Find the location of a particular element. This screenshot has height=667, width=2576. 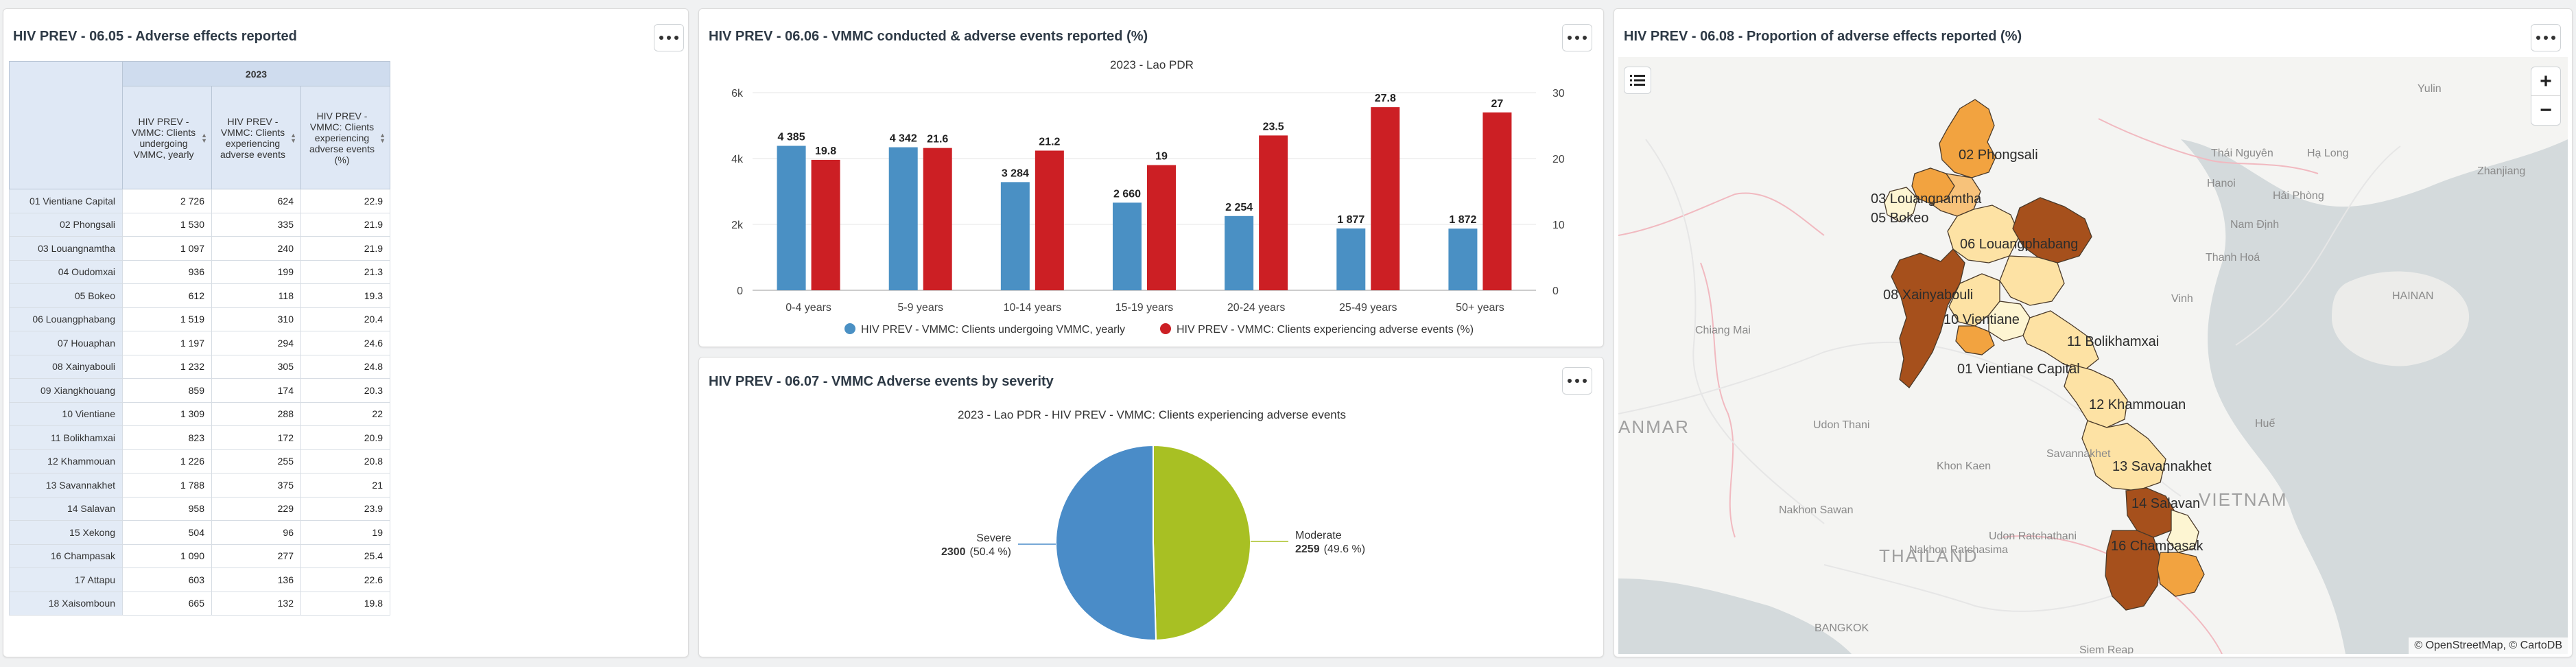

zoom-out-button: − is located at coordinates (2546, 110).